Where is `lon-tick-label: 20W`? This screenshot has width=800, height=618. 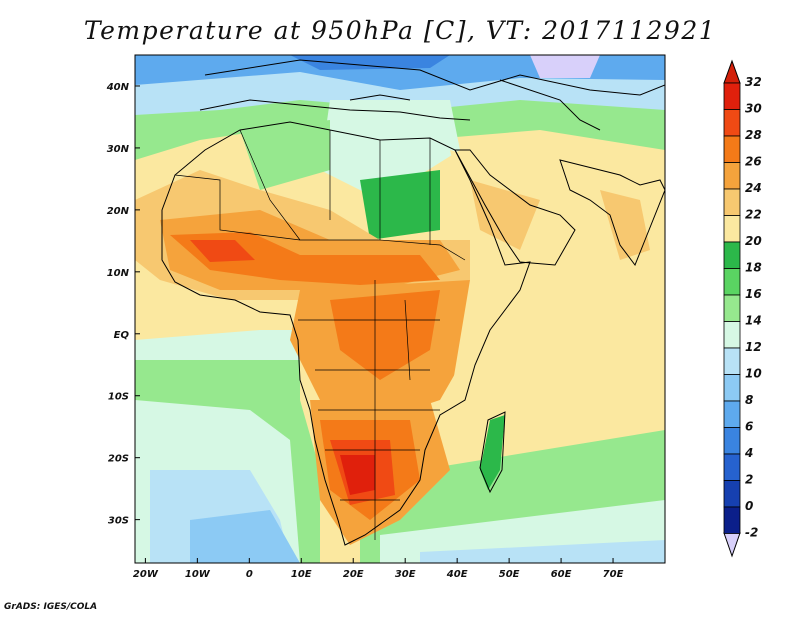 lon-tick-label: 20W is located at coordinates (146, 574).